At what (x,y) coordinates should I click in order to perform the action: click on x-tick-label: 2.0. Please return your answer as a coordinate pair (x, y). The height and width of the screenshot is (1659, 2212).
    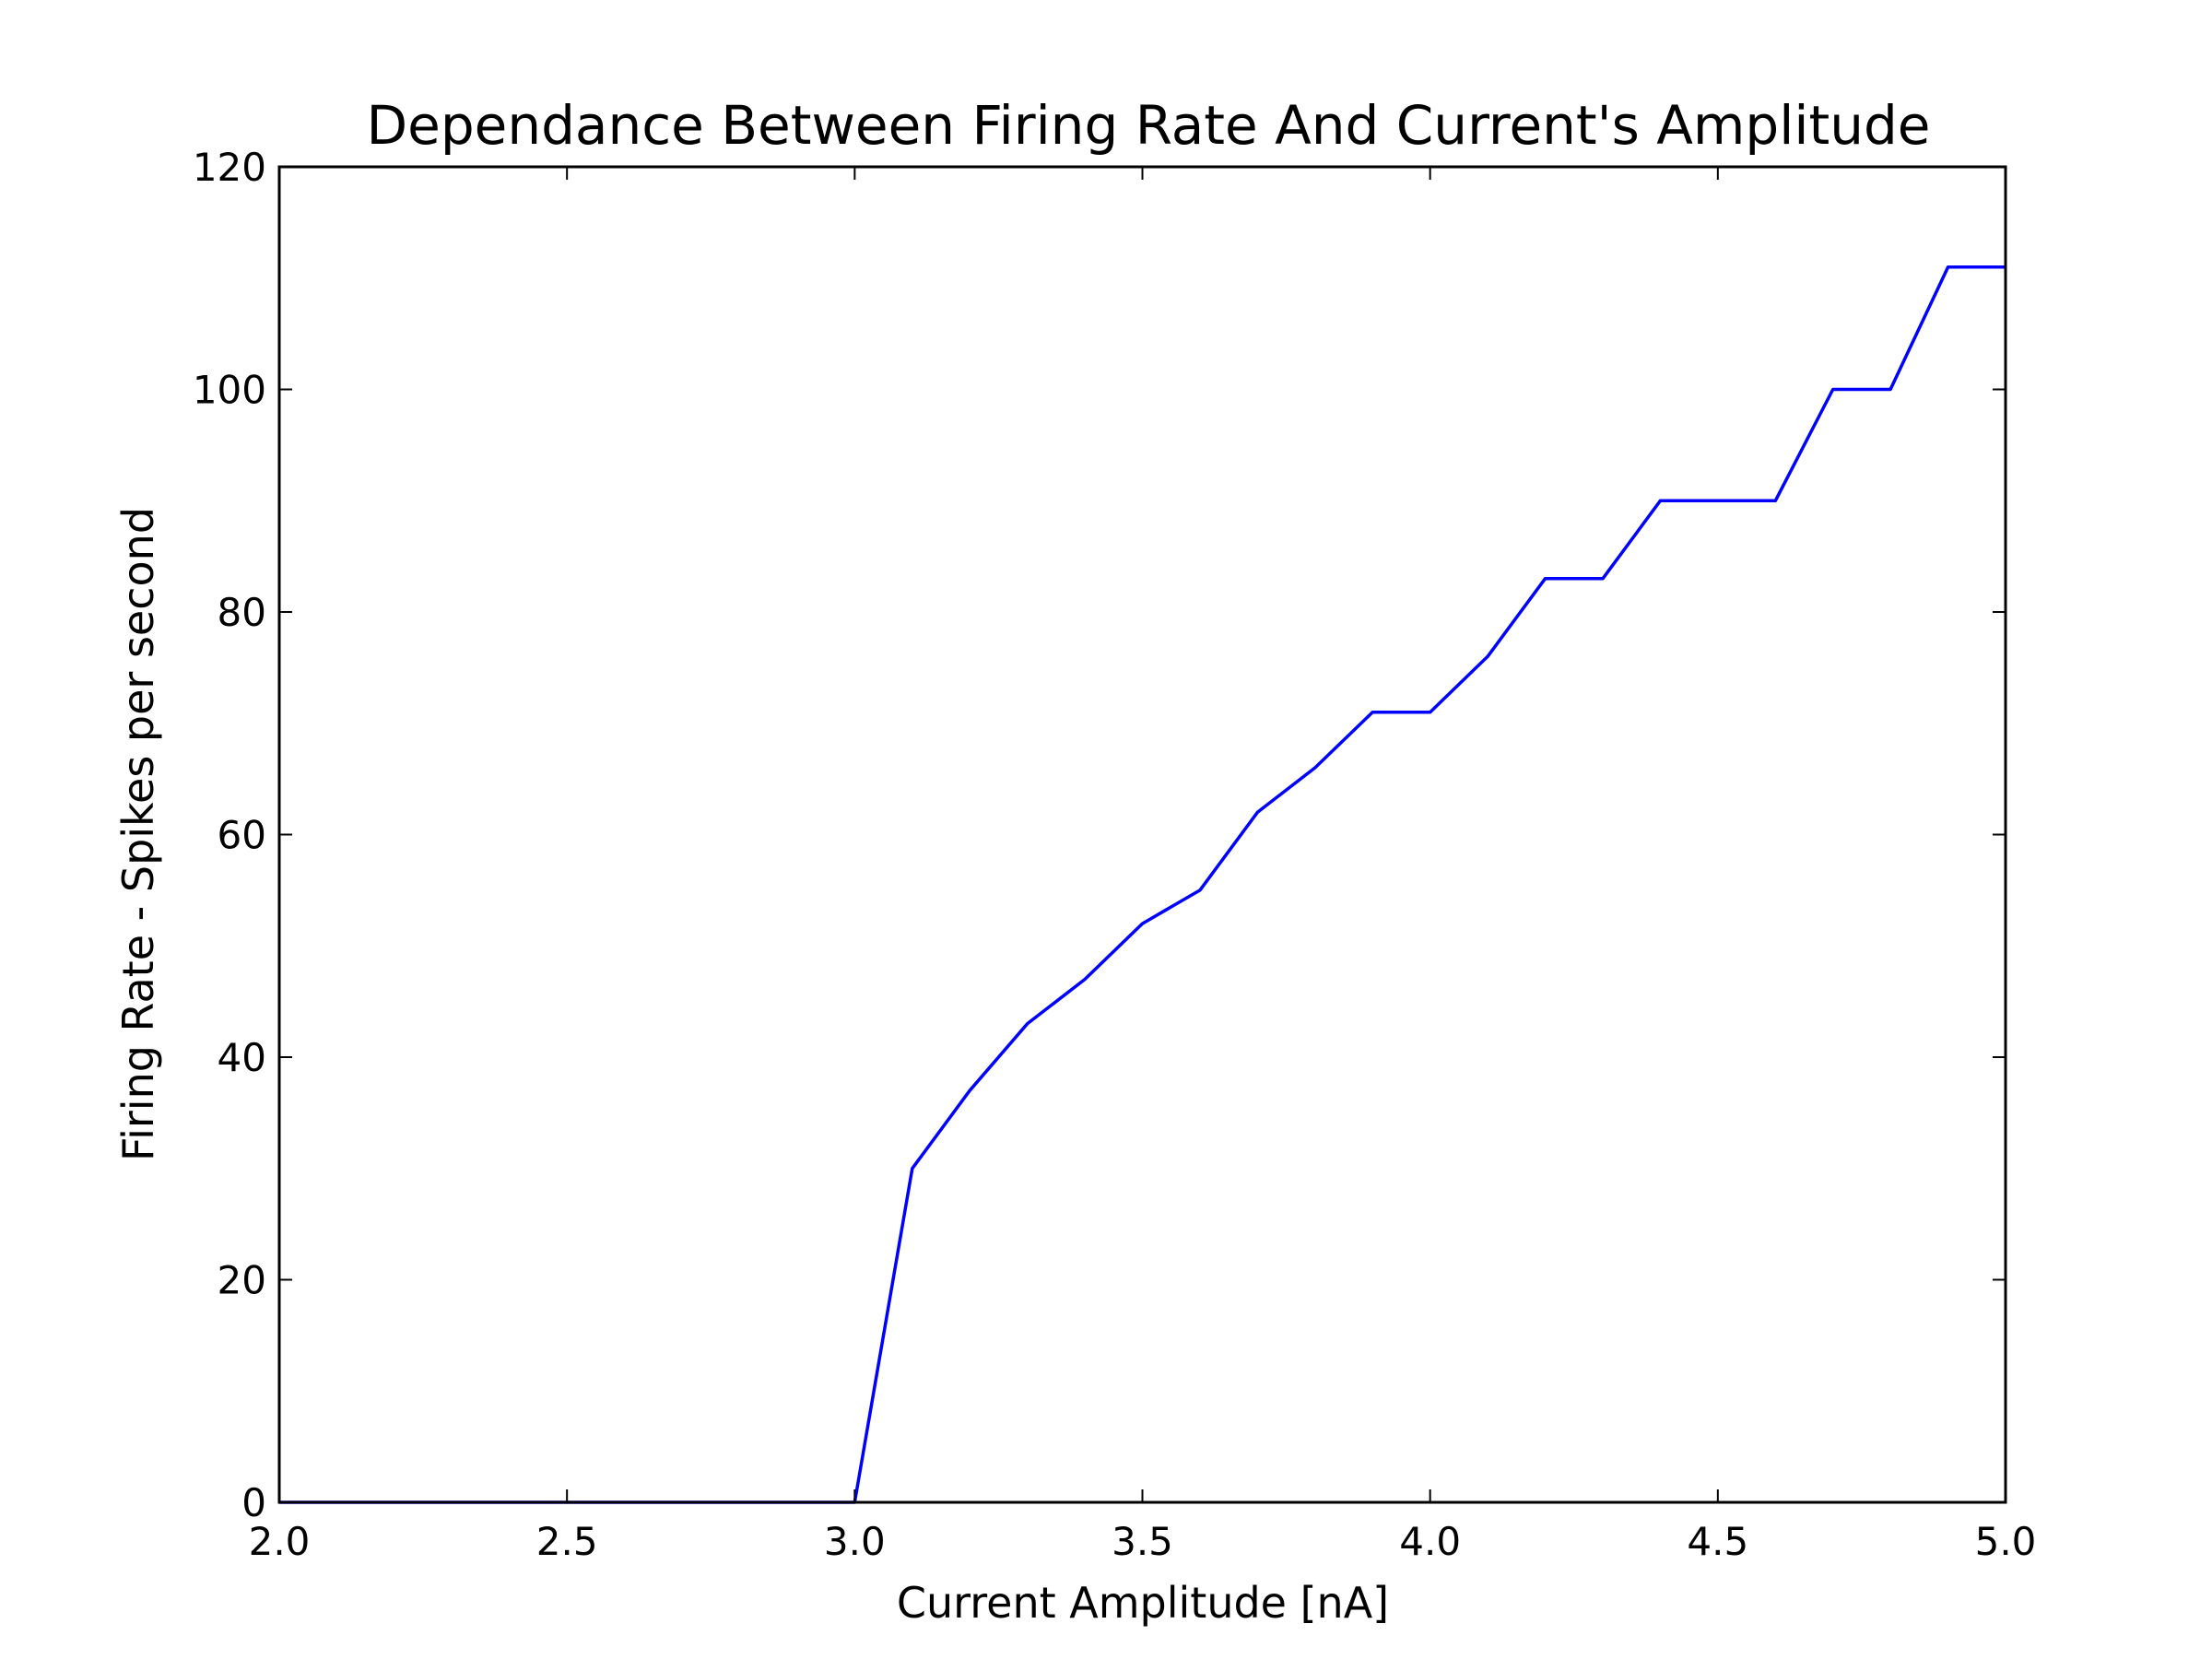
    Looking at the image, I should click on (280, 1541).